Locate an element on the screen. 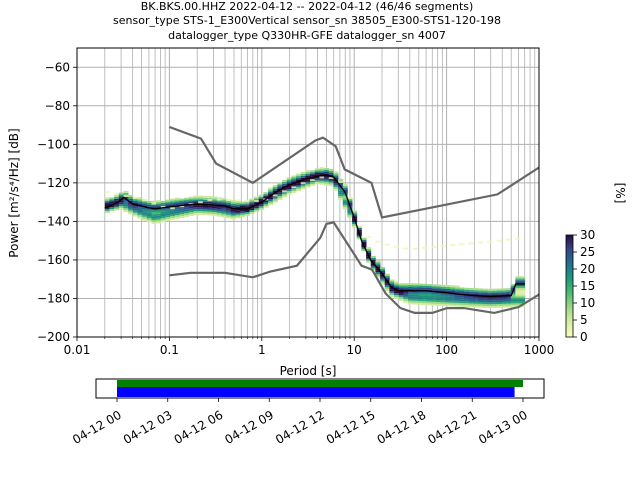 This screenshot has width=640, height=480. y-tick-label: −120 is located at coordinates (53, 183).